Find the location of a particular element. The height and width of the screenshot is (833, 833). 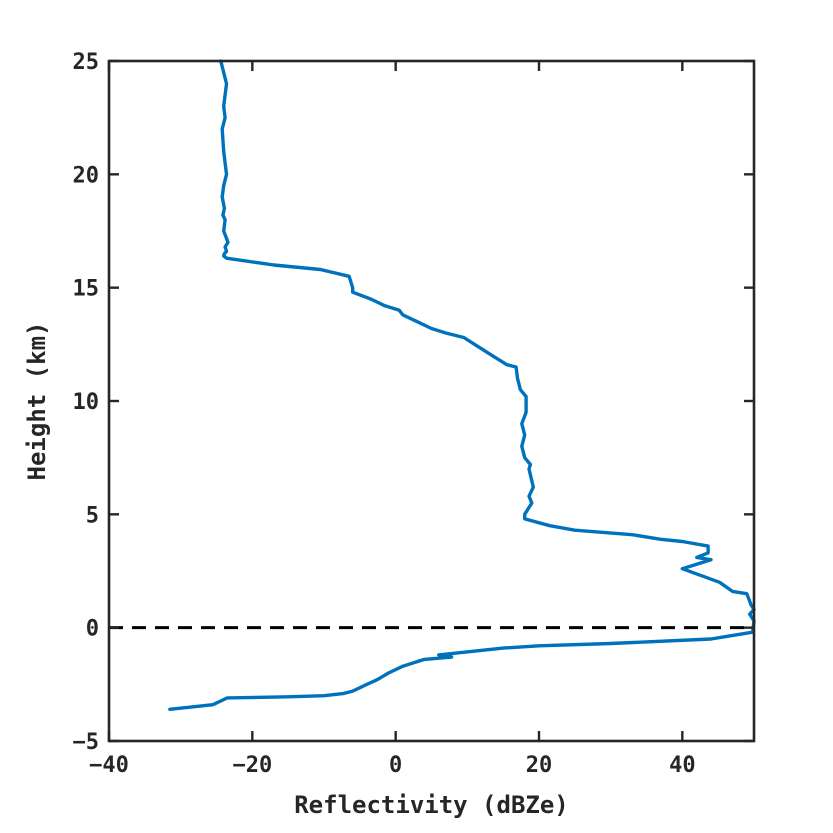

x-tick-label: 0 is located at coordinates (395, 765).